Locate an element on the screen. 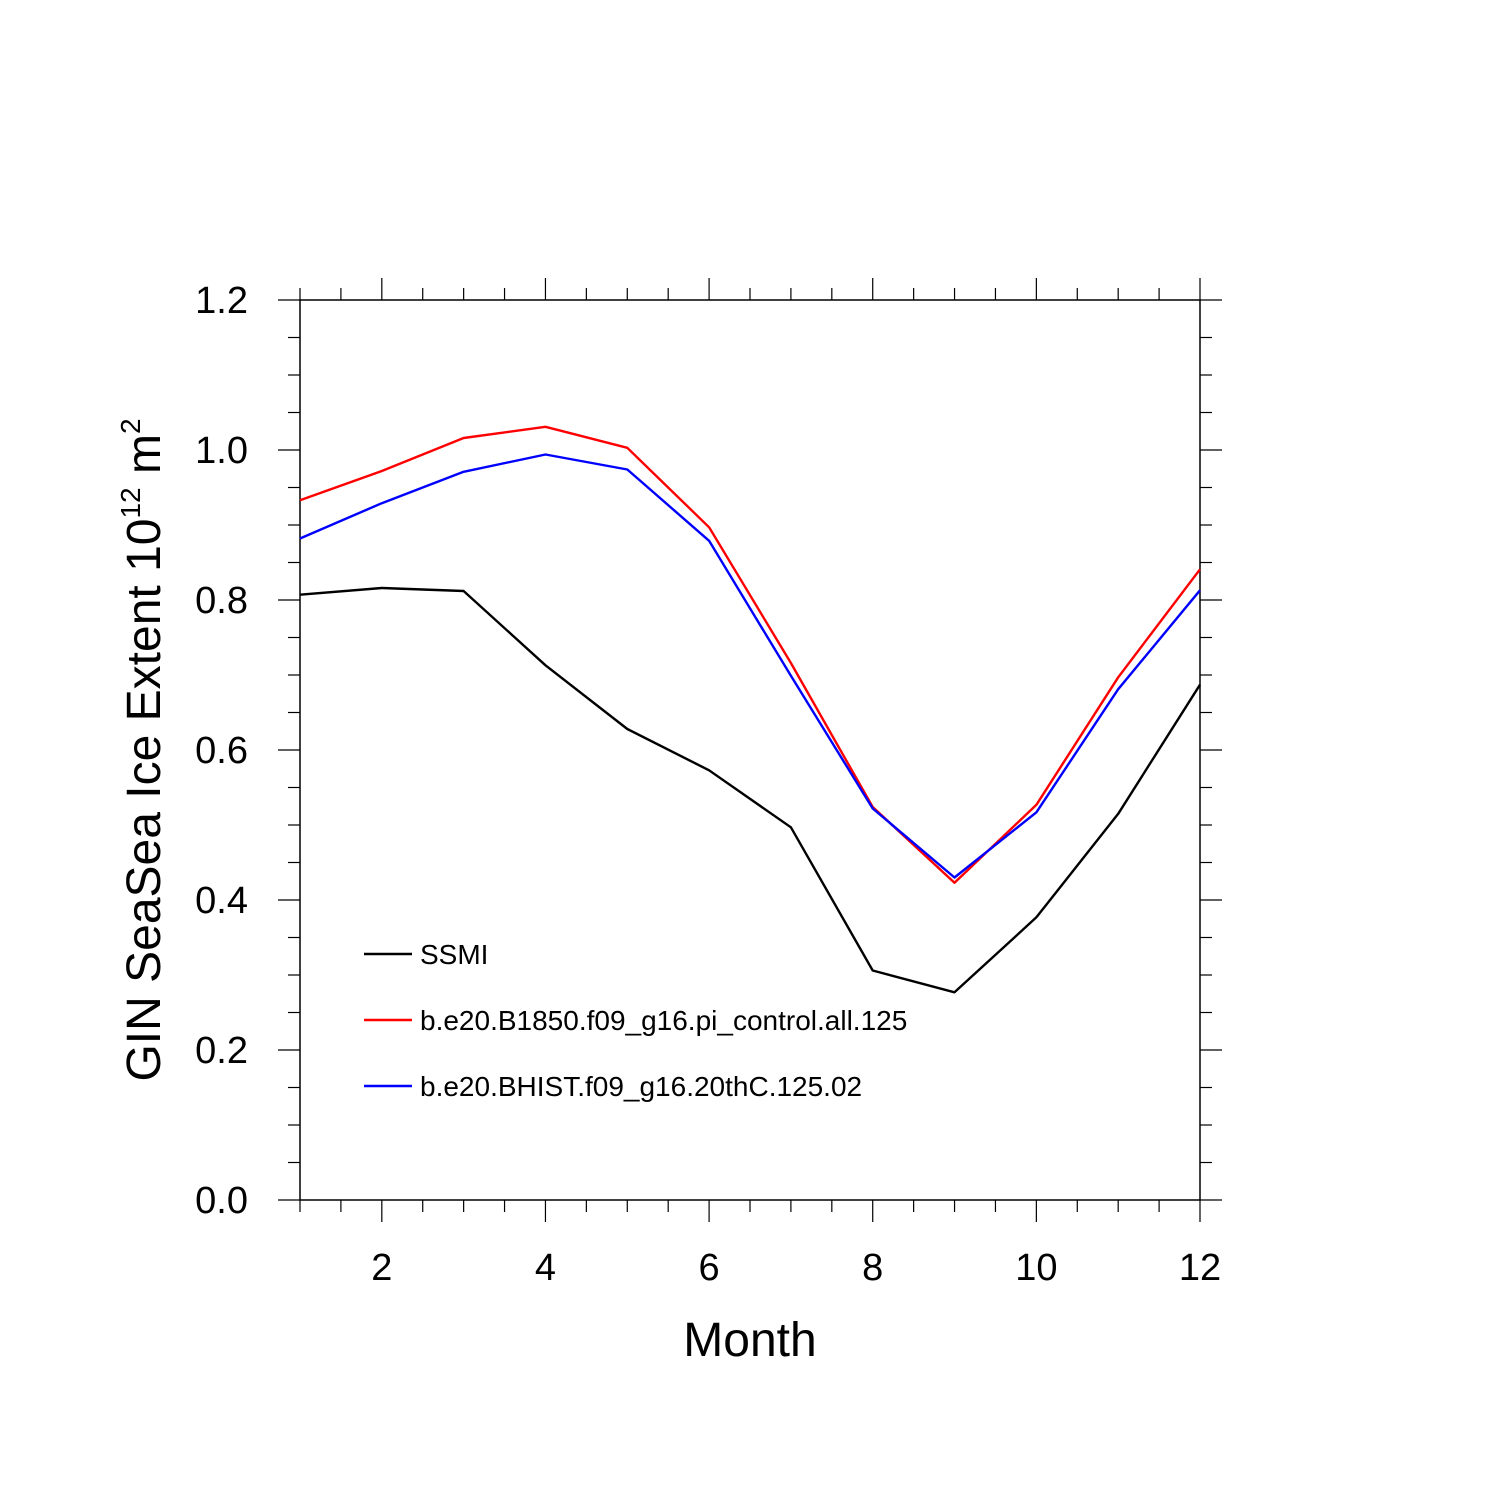 The height and width of the screenshot is (1500, 1500). y-axis-title-unit: m is located at coordinates (144, 460).